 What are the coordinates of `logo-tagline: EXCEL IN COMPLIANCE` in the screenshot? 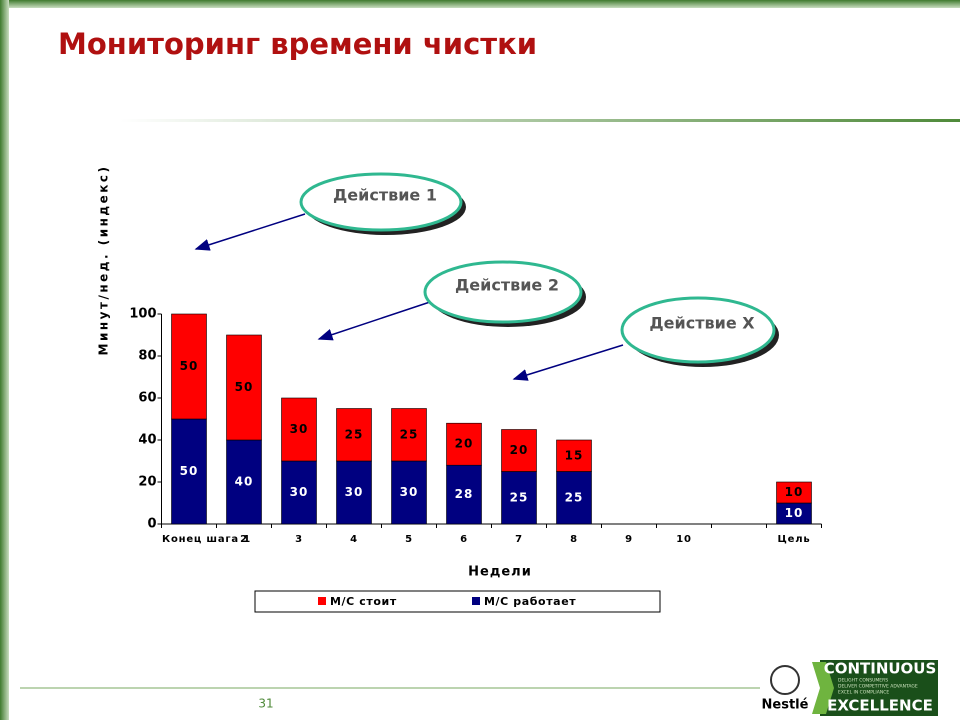 It's located at (863, 693).